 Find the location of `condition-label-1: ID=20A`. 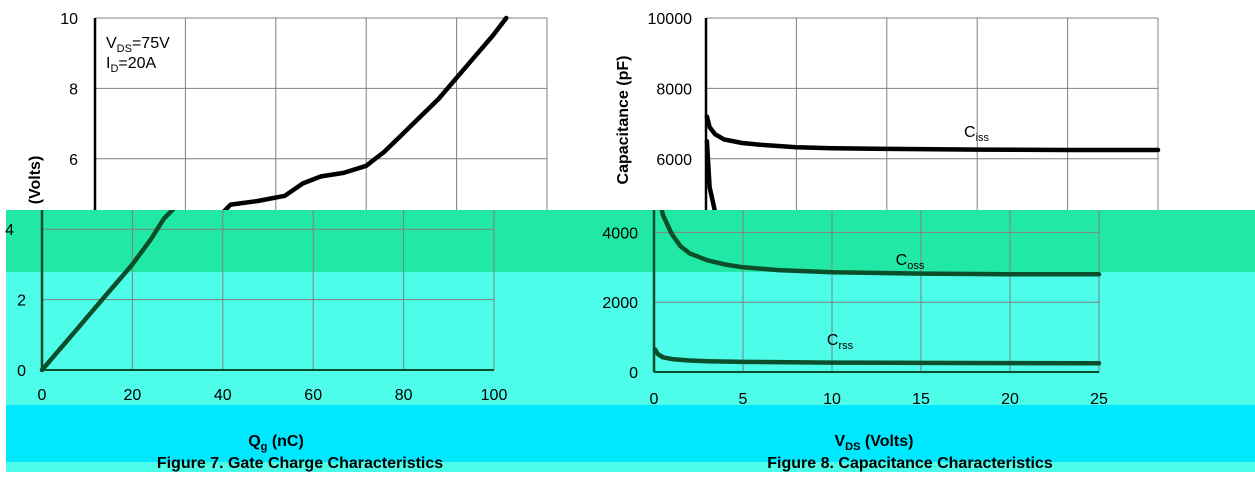

condition-label-1: ID=20A is located at coordinates (131, 65).